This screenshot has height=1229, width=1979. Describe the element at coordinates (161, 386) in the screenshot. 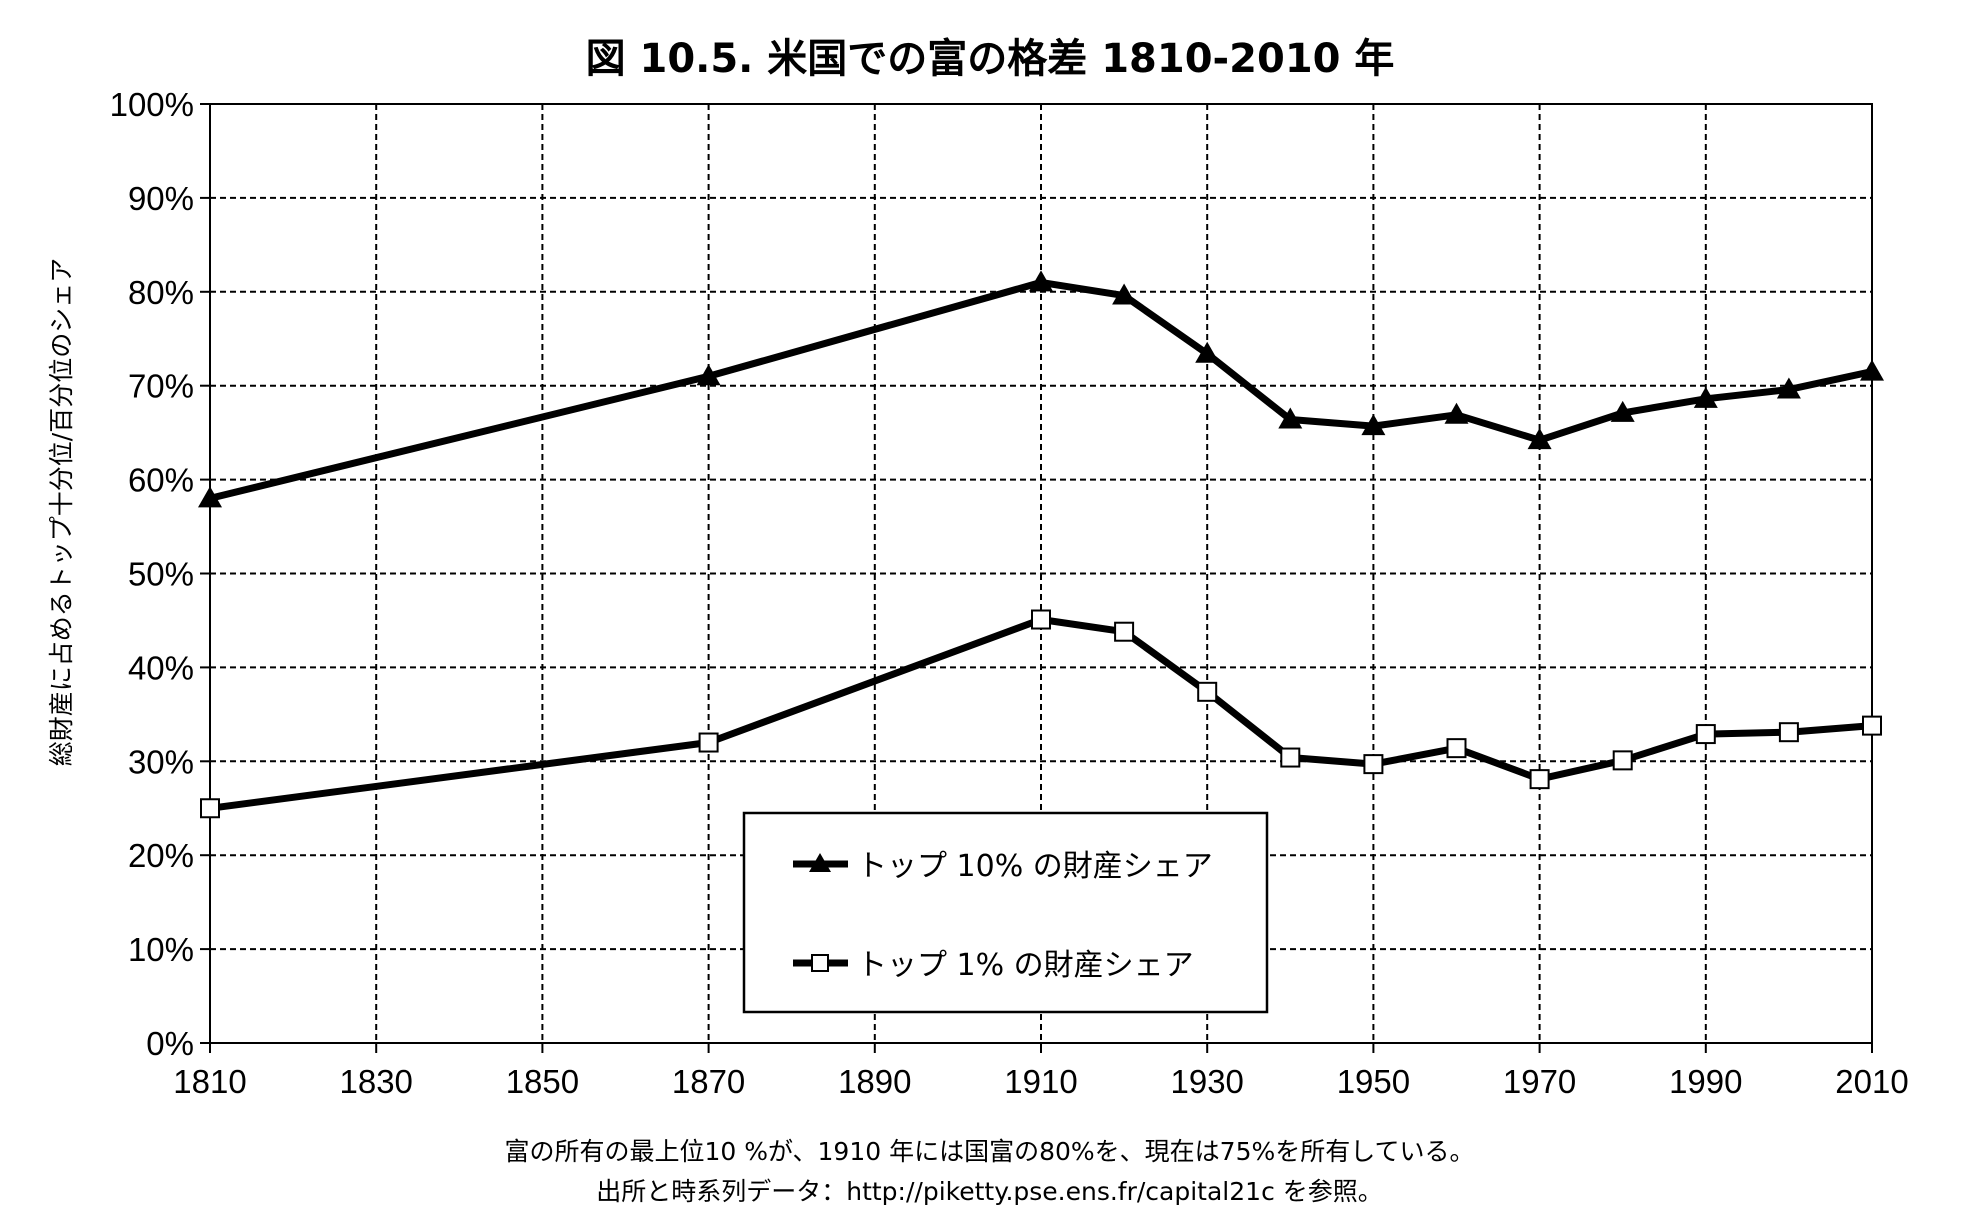

I see `y-tick-label: 70%` at that location.